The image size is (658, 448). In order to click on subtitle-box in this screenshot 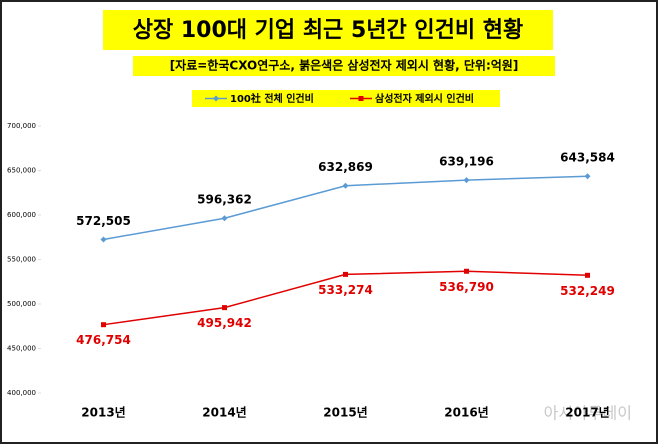, I will do `click(344, 66)`.